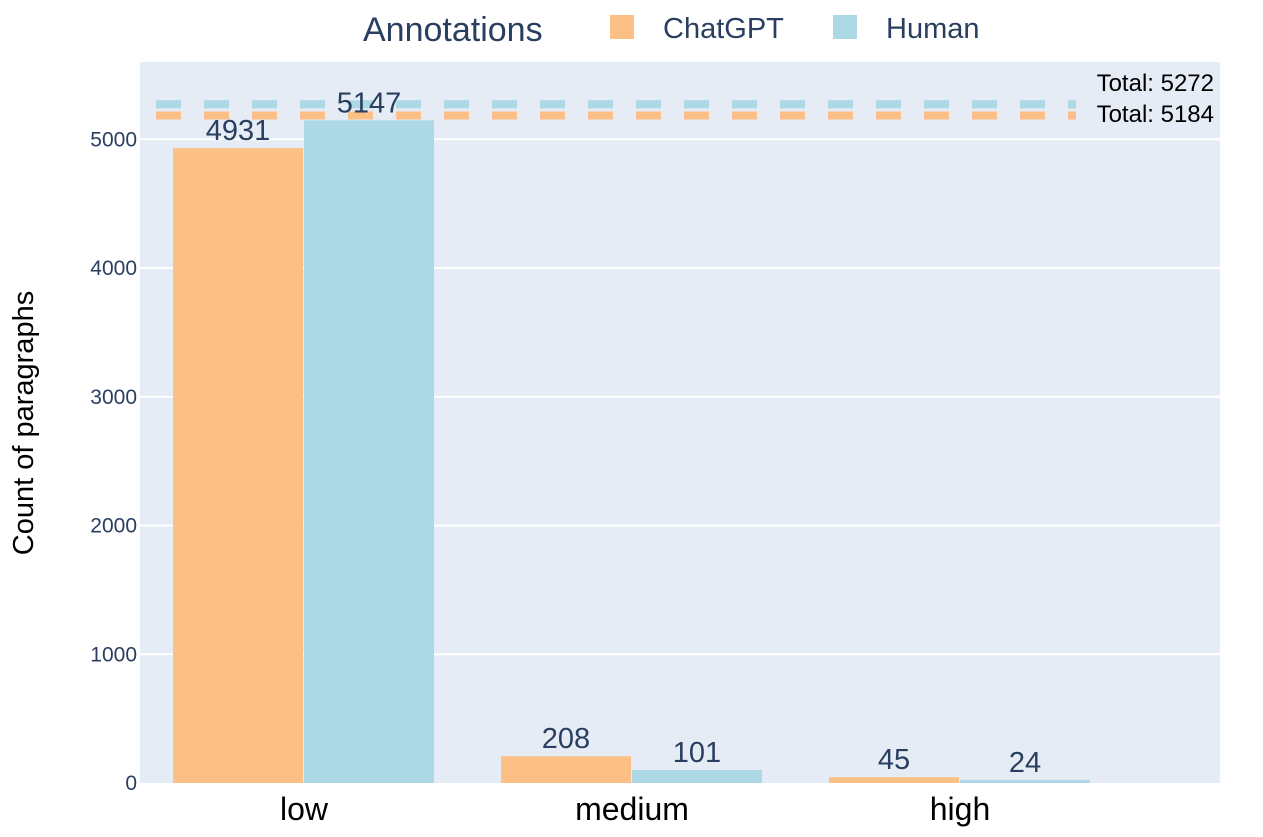  What do you see at coordinates (632, 809) in the screenshot?
I see `x-tick-label: medium` at bounding box center [632, 809].